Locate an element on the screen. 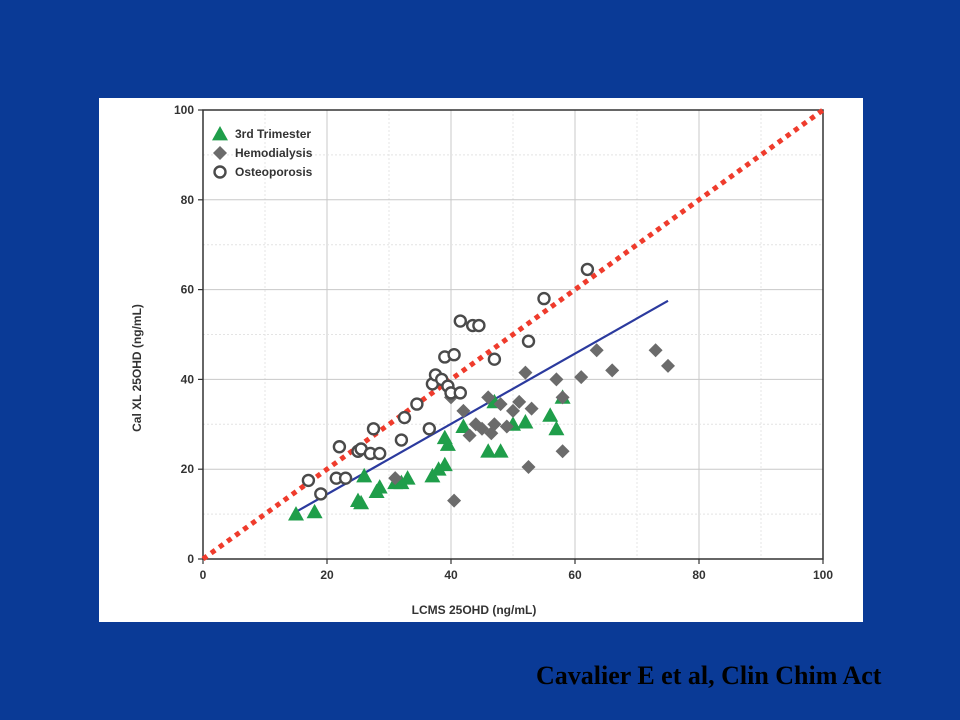  x-tick-label: 100 is located at coordinates (823, 575).